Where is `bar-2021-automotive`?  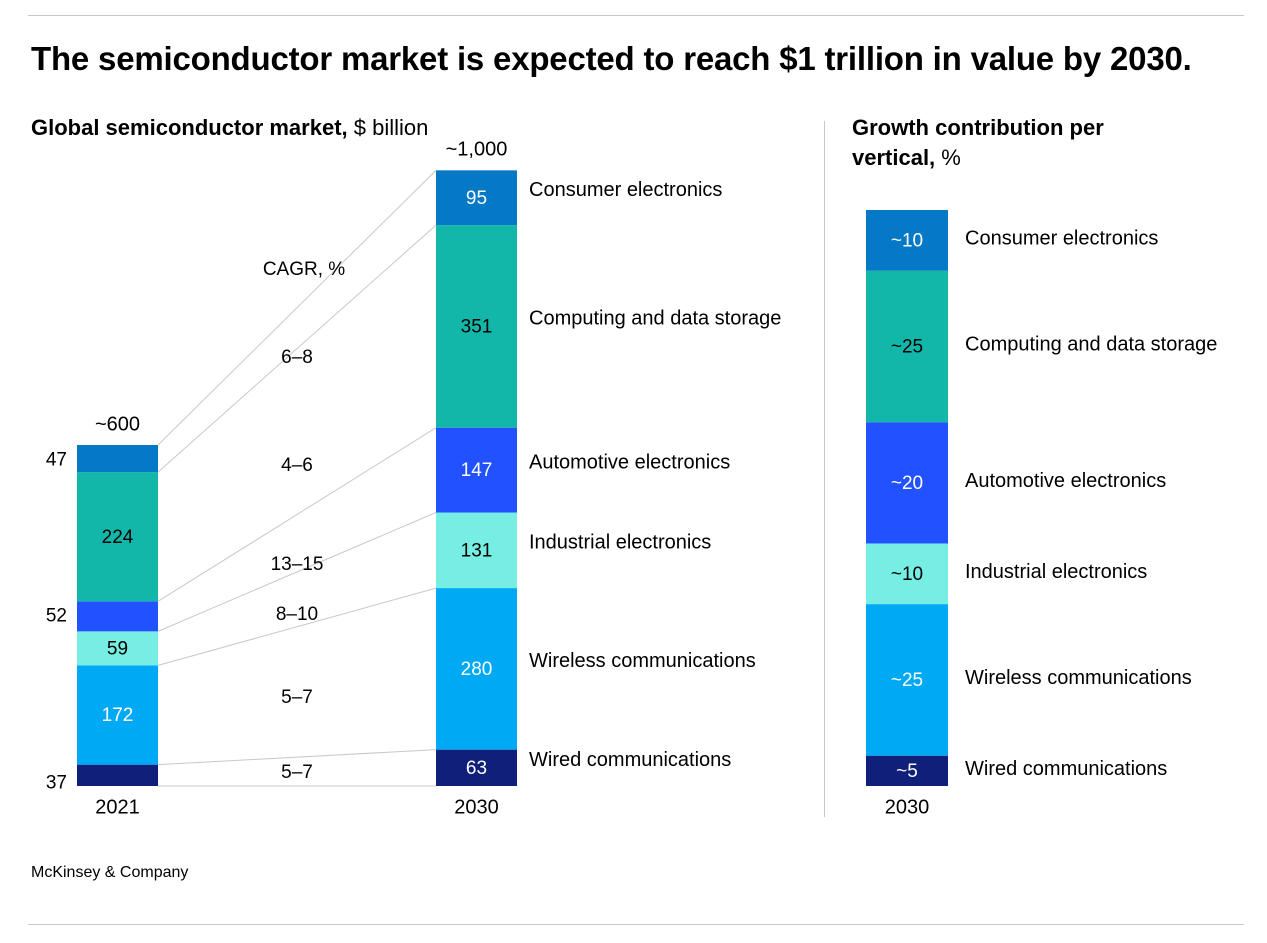
bar-2021-automotive is located at coordinates (117, 616).